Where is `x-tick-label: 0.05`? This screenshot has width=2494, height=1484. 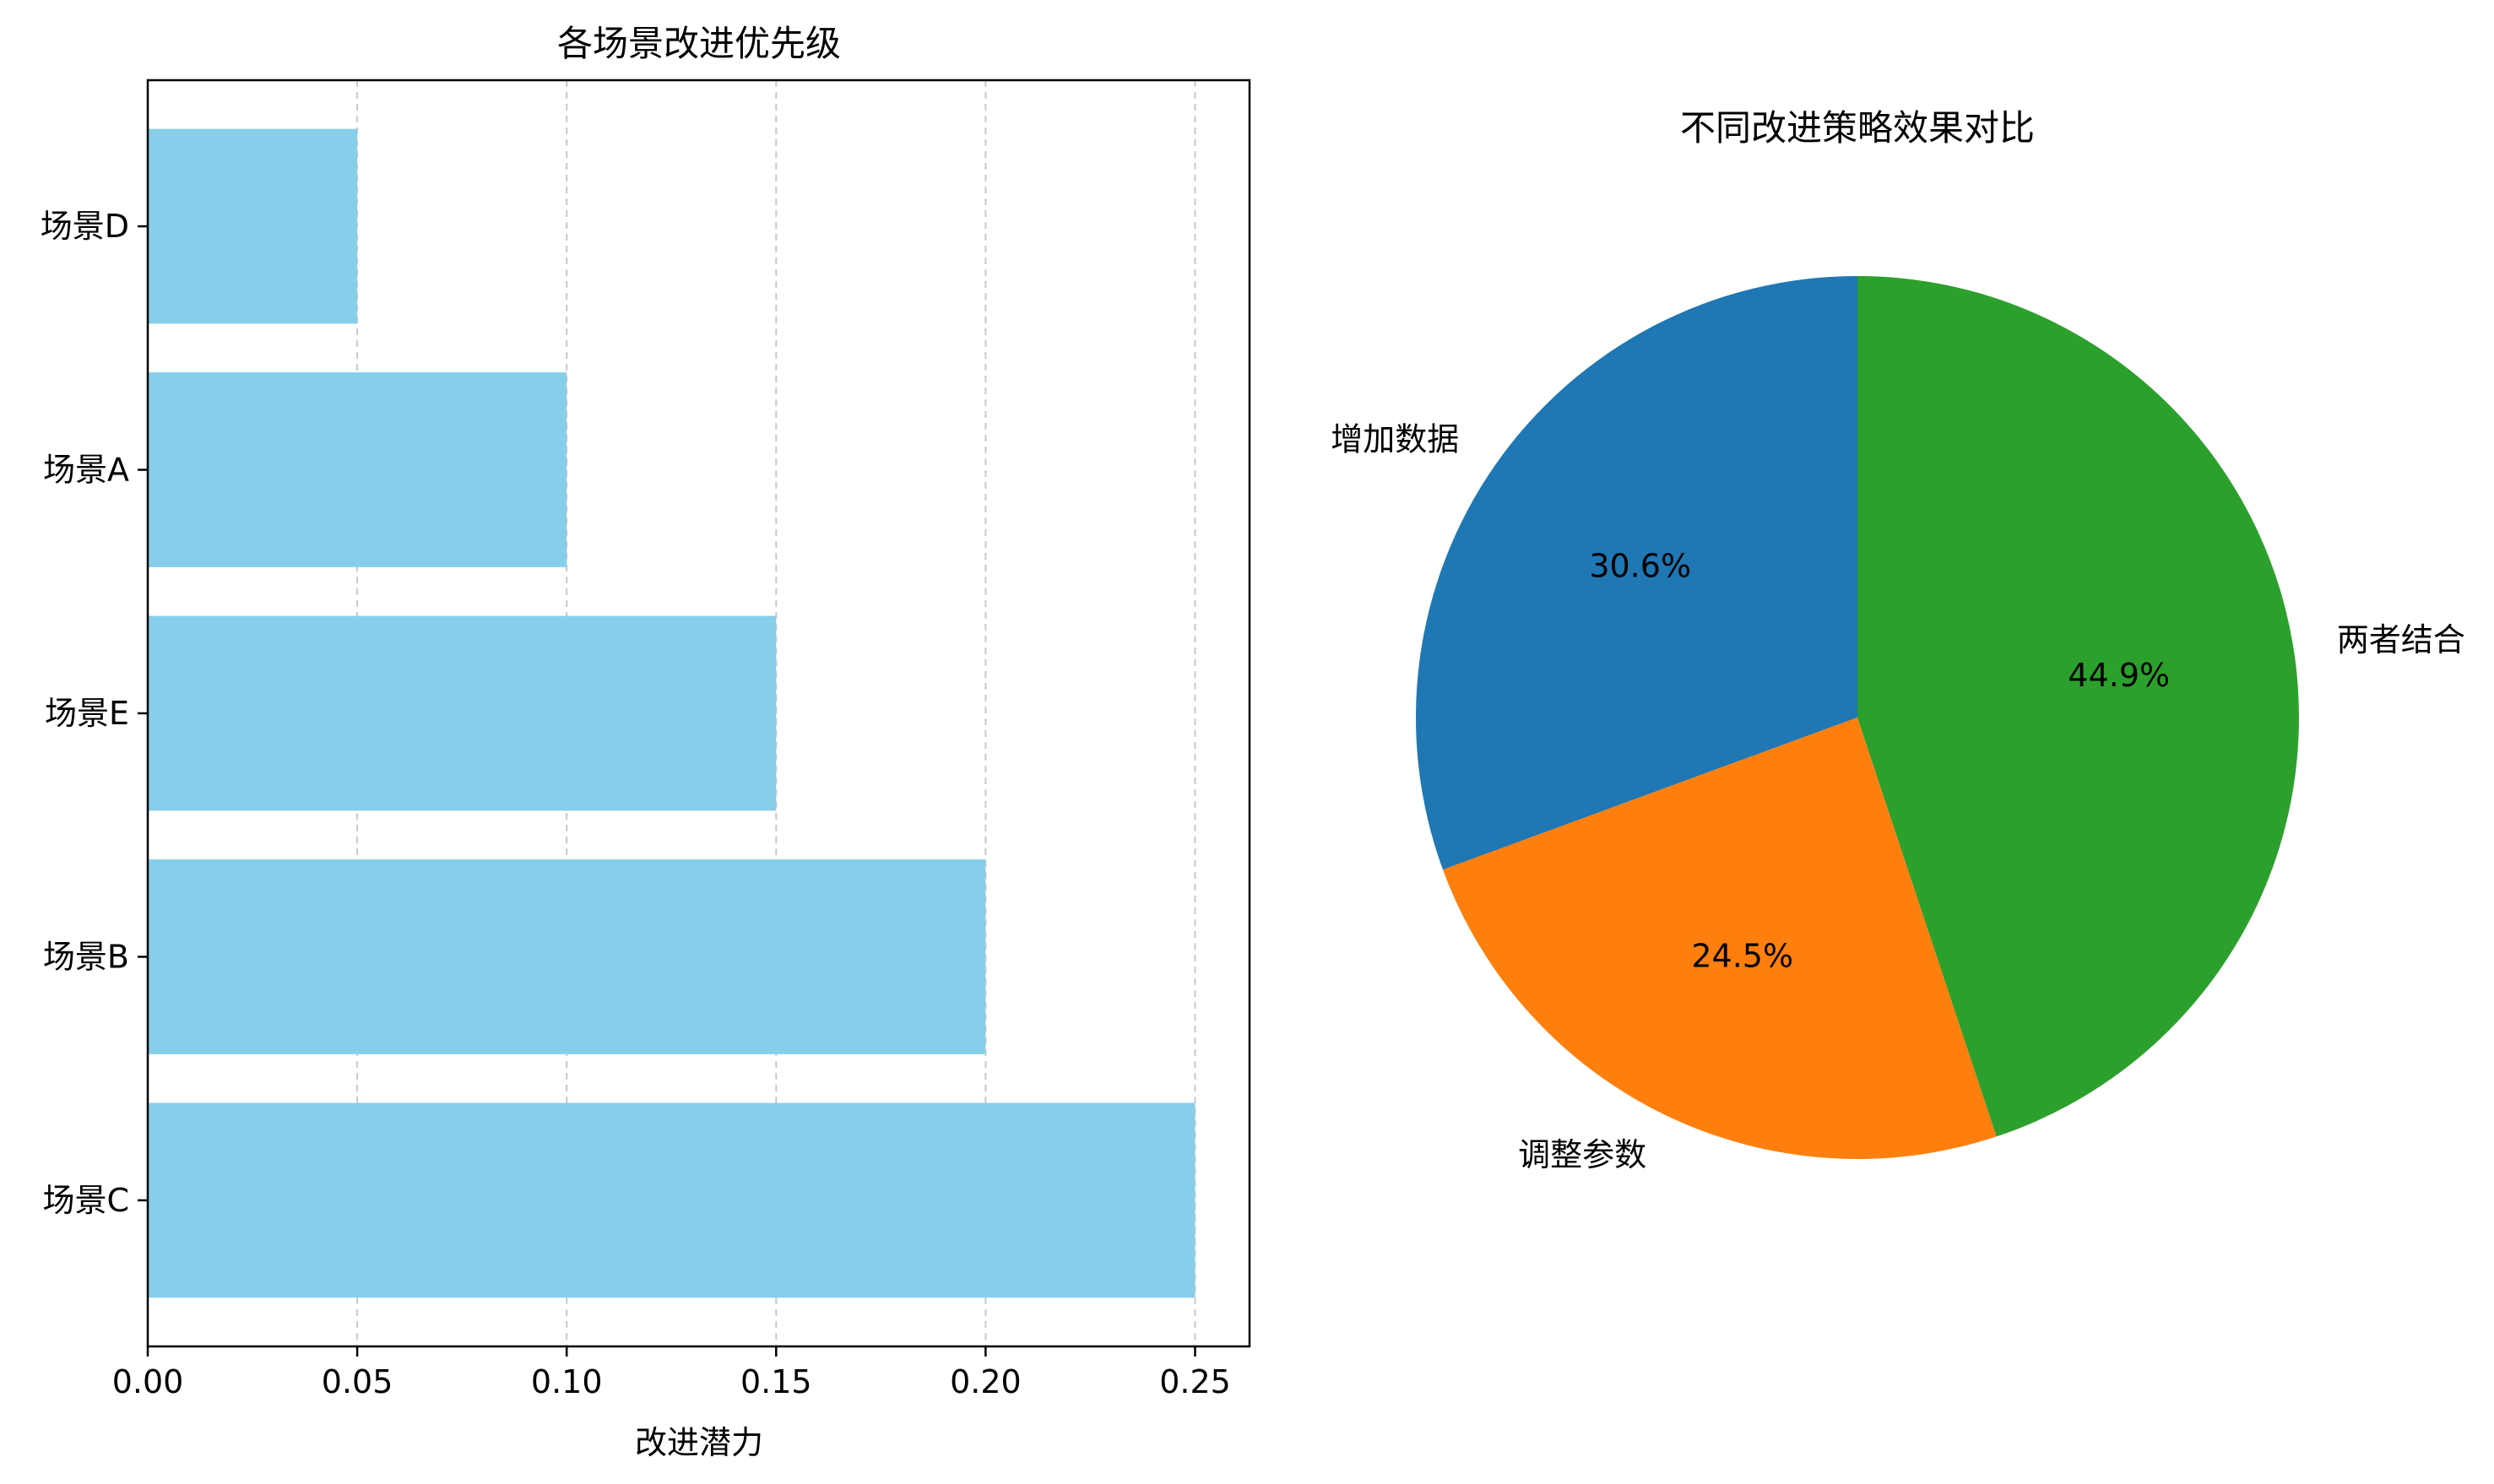
x-tick-label: 0.05 is located at coordinates (357, 1381).